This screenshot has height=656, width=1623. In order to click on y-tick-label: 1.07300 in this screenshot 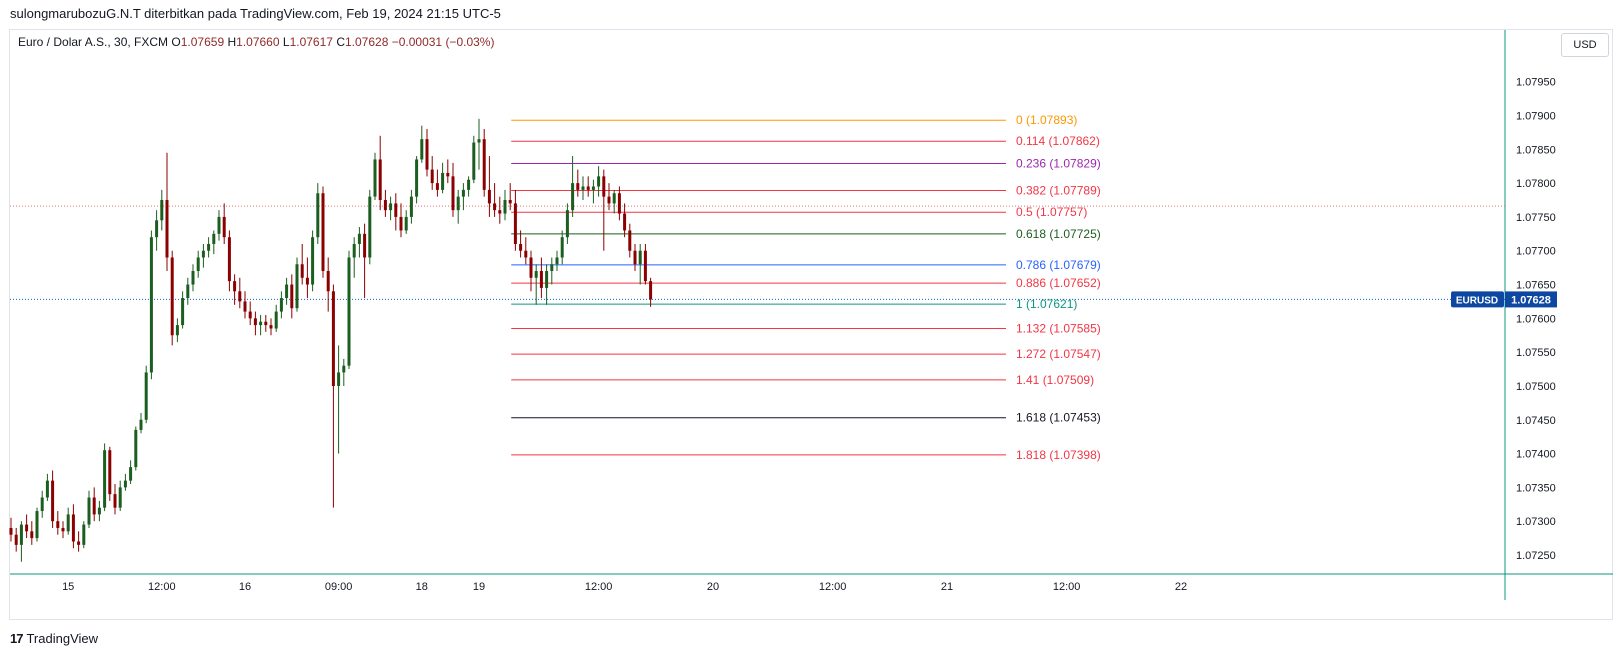, I will do `click(1536, 522)`.